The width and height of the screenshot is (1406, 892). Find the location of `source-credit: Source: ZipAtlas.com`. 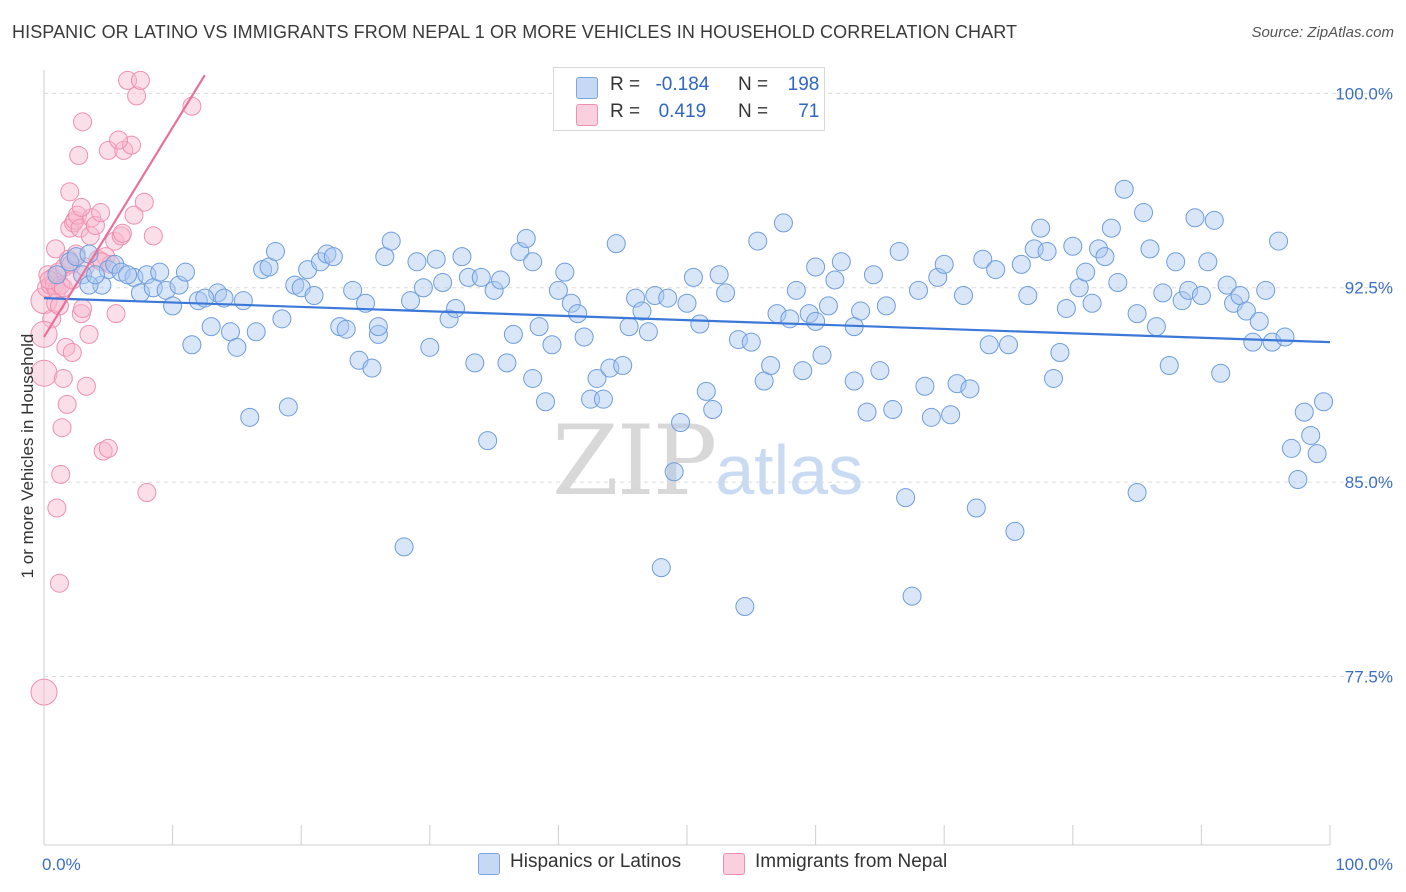

source-credit: Source: ZipAtlas.com is located at coordinates (1322, 32).